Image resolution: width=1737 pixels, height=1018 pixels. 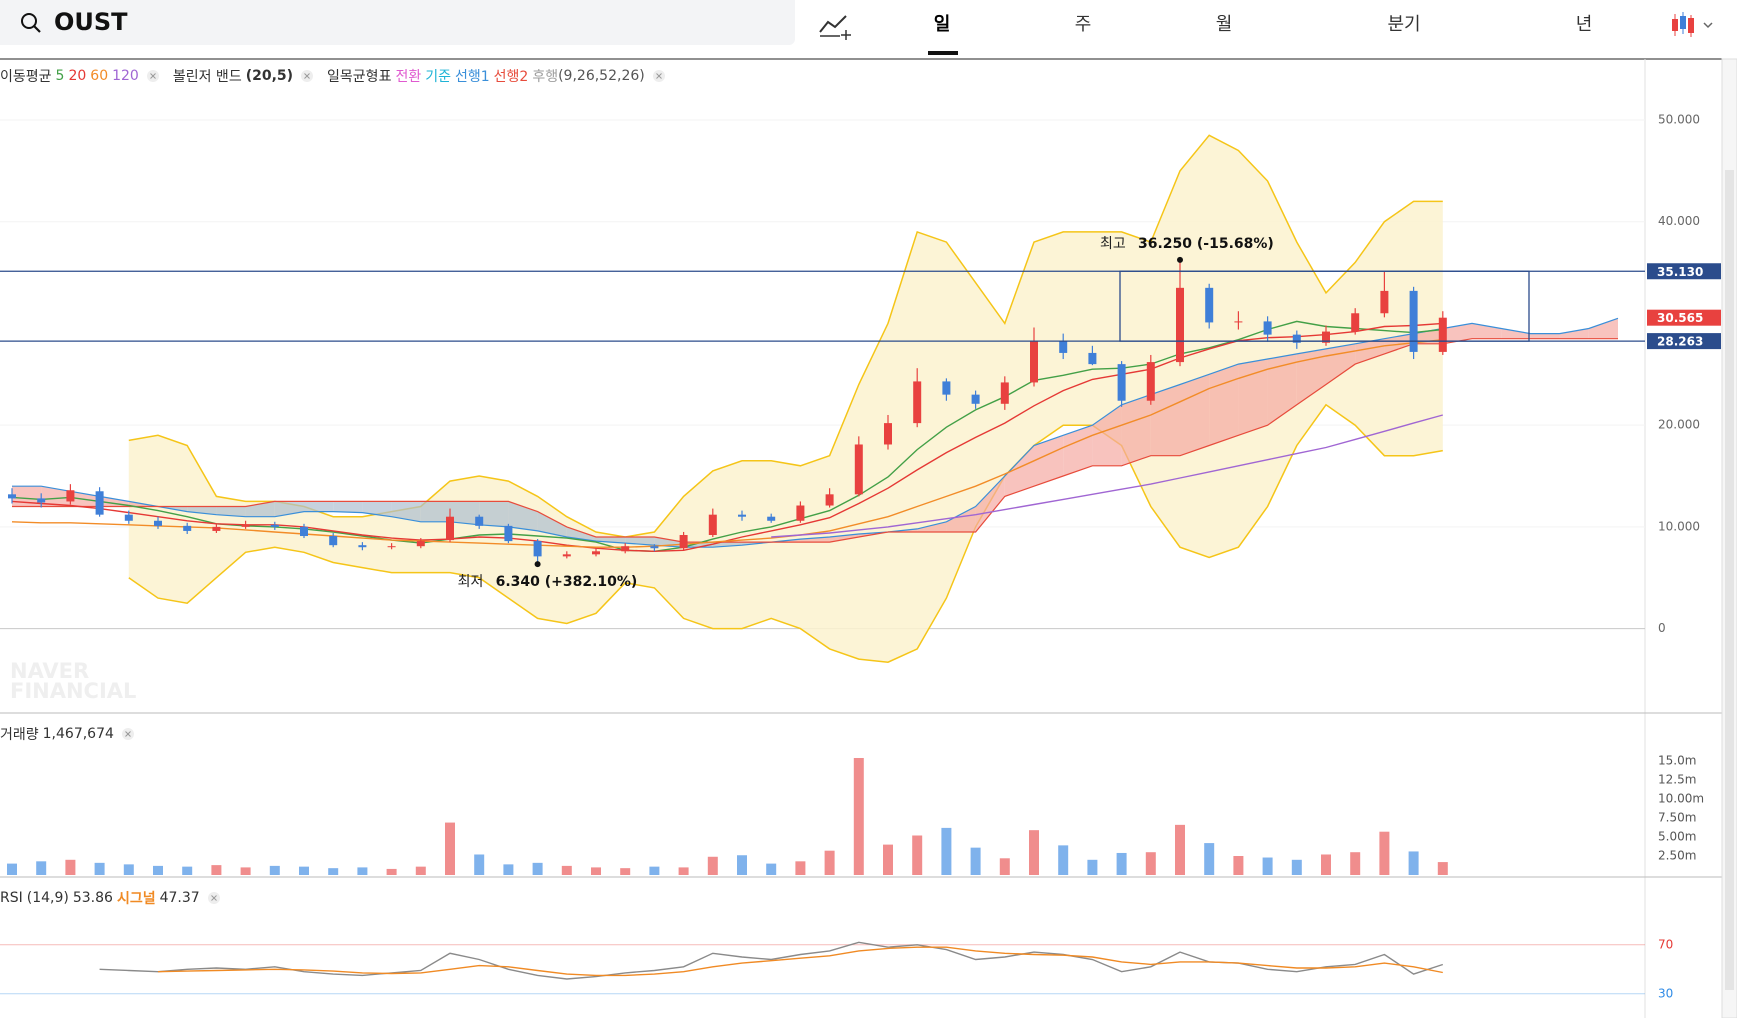 I want to click on chart-type-icon, so click(x=1695, y=25).